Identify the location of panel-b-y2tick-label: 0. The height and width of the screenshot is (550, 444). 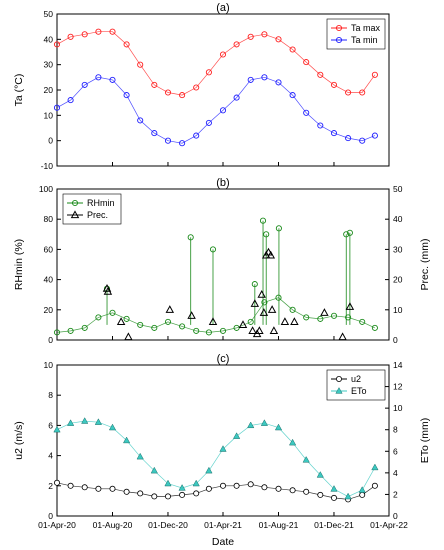
(395, 340).